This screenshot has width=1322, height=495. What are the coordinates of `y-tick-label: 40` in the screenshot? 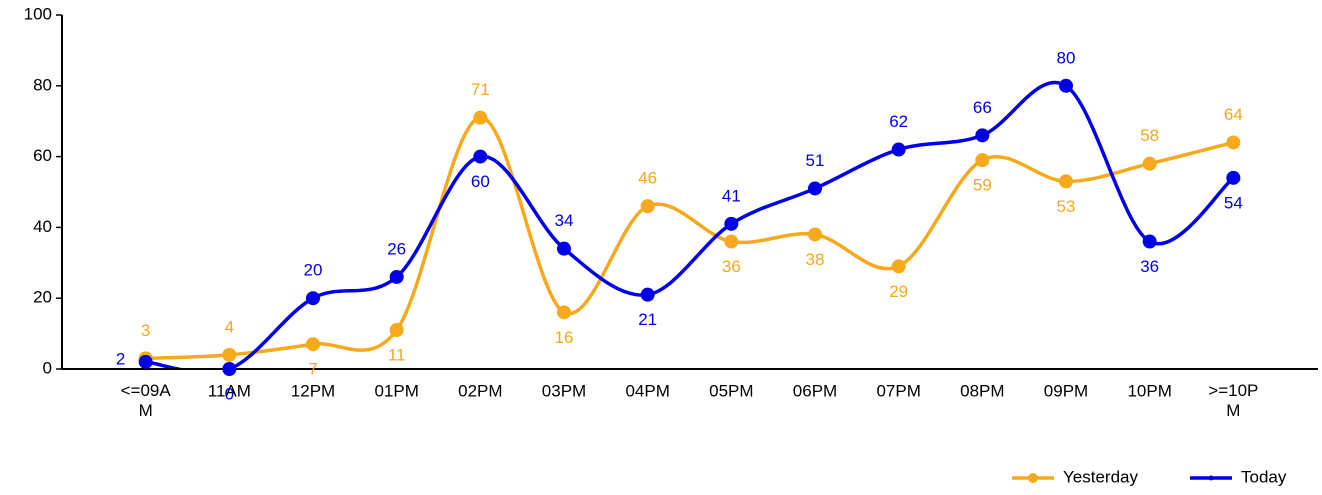 It's located at (42, 226).